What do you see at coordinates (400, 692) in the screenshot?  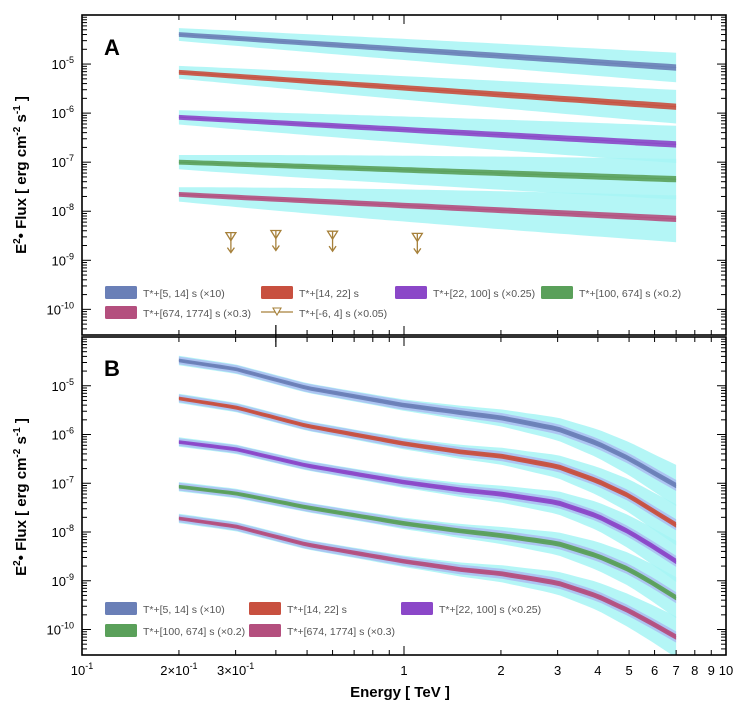 I see `x-axis-title: Energy [ TeV ]` at bounding box center [400, 692].